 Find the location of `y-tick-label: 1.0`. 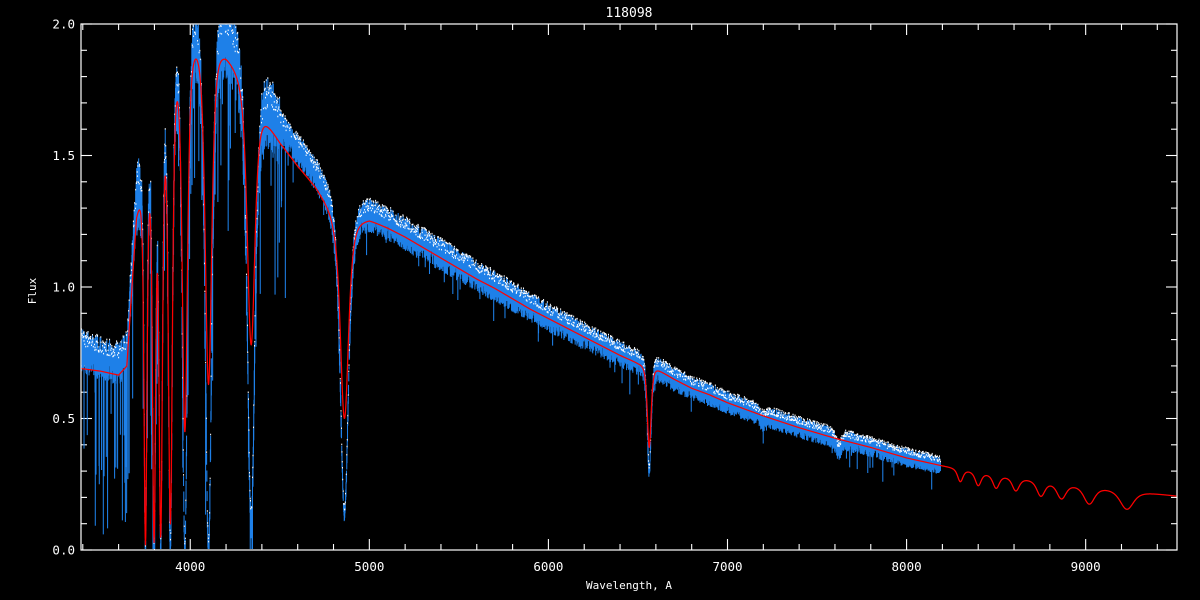

y-tick-label: 1.0 is located at coordinates (63, 287).